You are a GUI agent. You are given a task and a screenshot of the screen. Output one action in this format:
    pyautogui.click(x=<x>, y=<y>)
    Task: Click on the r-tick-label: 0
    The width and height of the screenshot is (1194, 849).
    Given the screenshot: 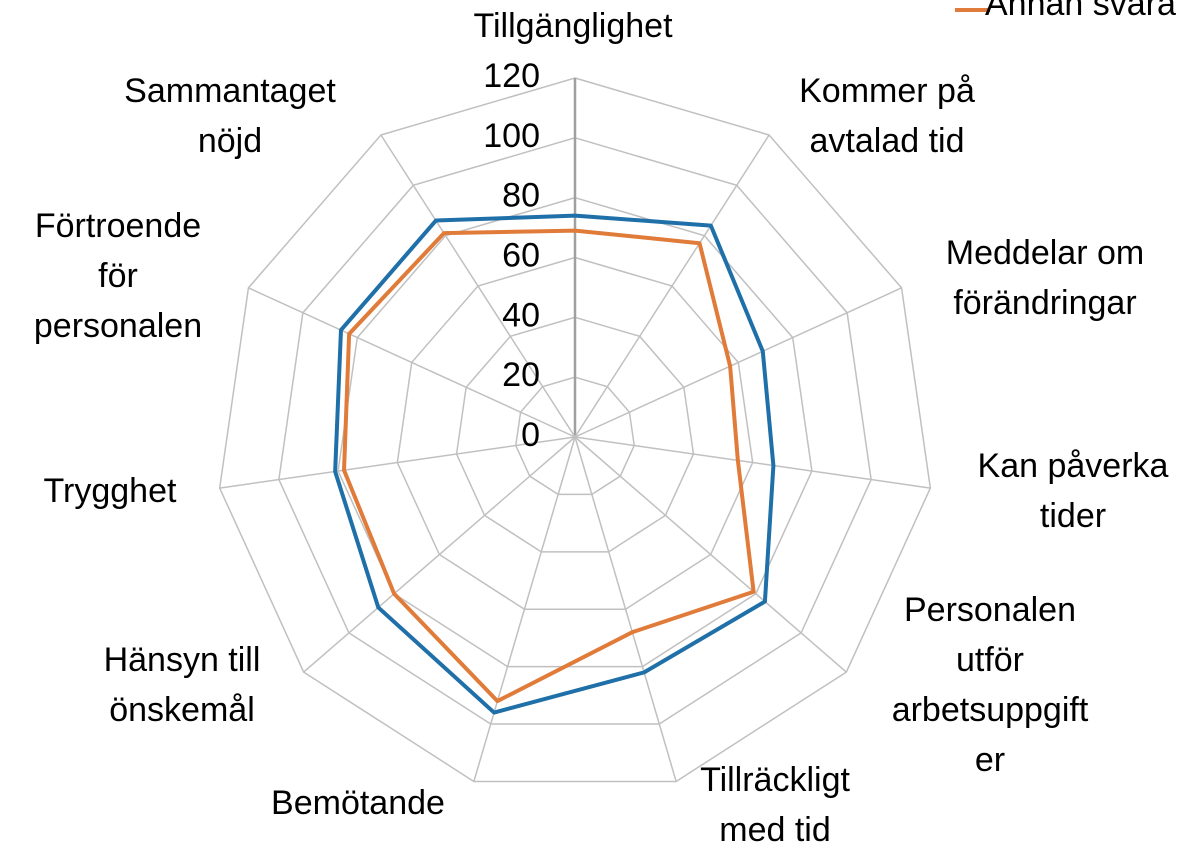 What is the action you would take?
    pyautogui.click(x=530, y=435)
    